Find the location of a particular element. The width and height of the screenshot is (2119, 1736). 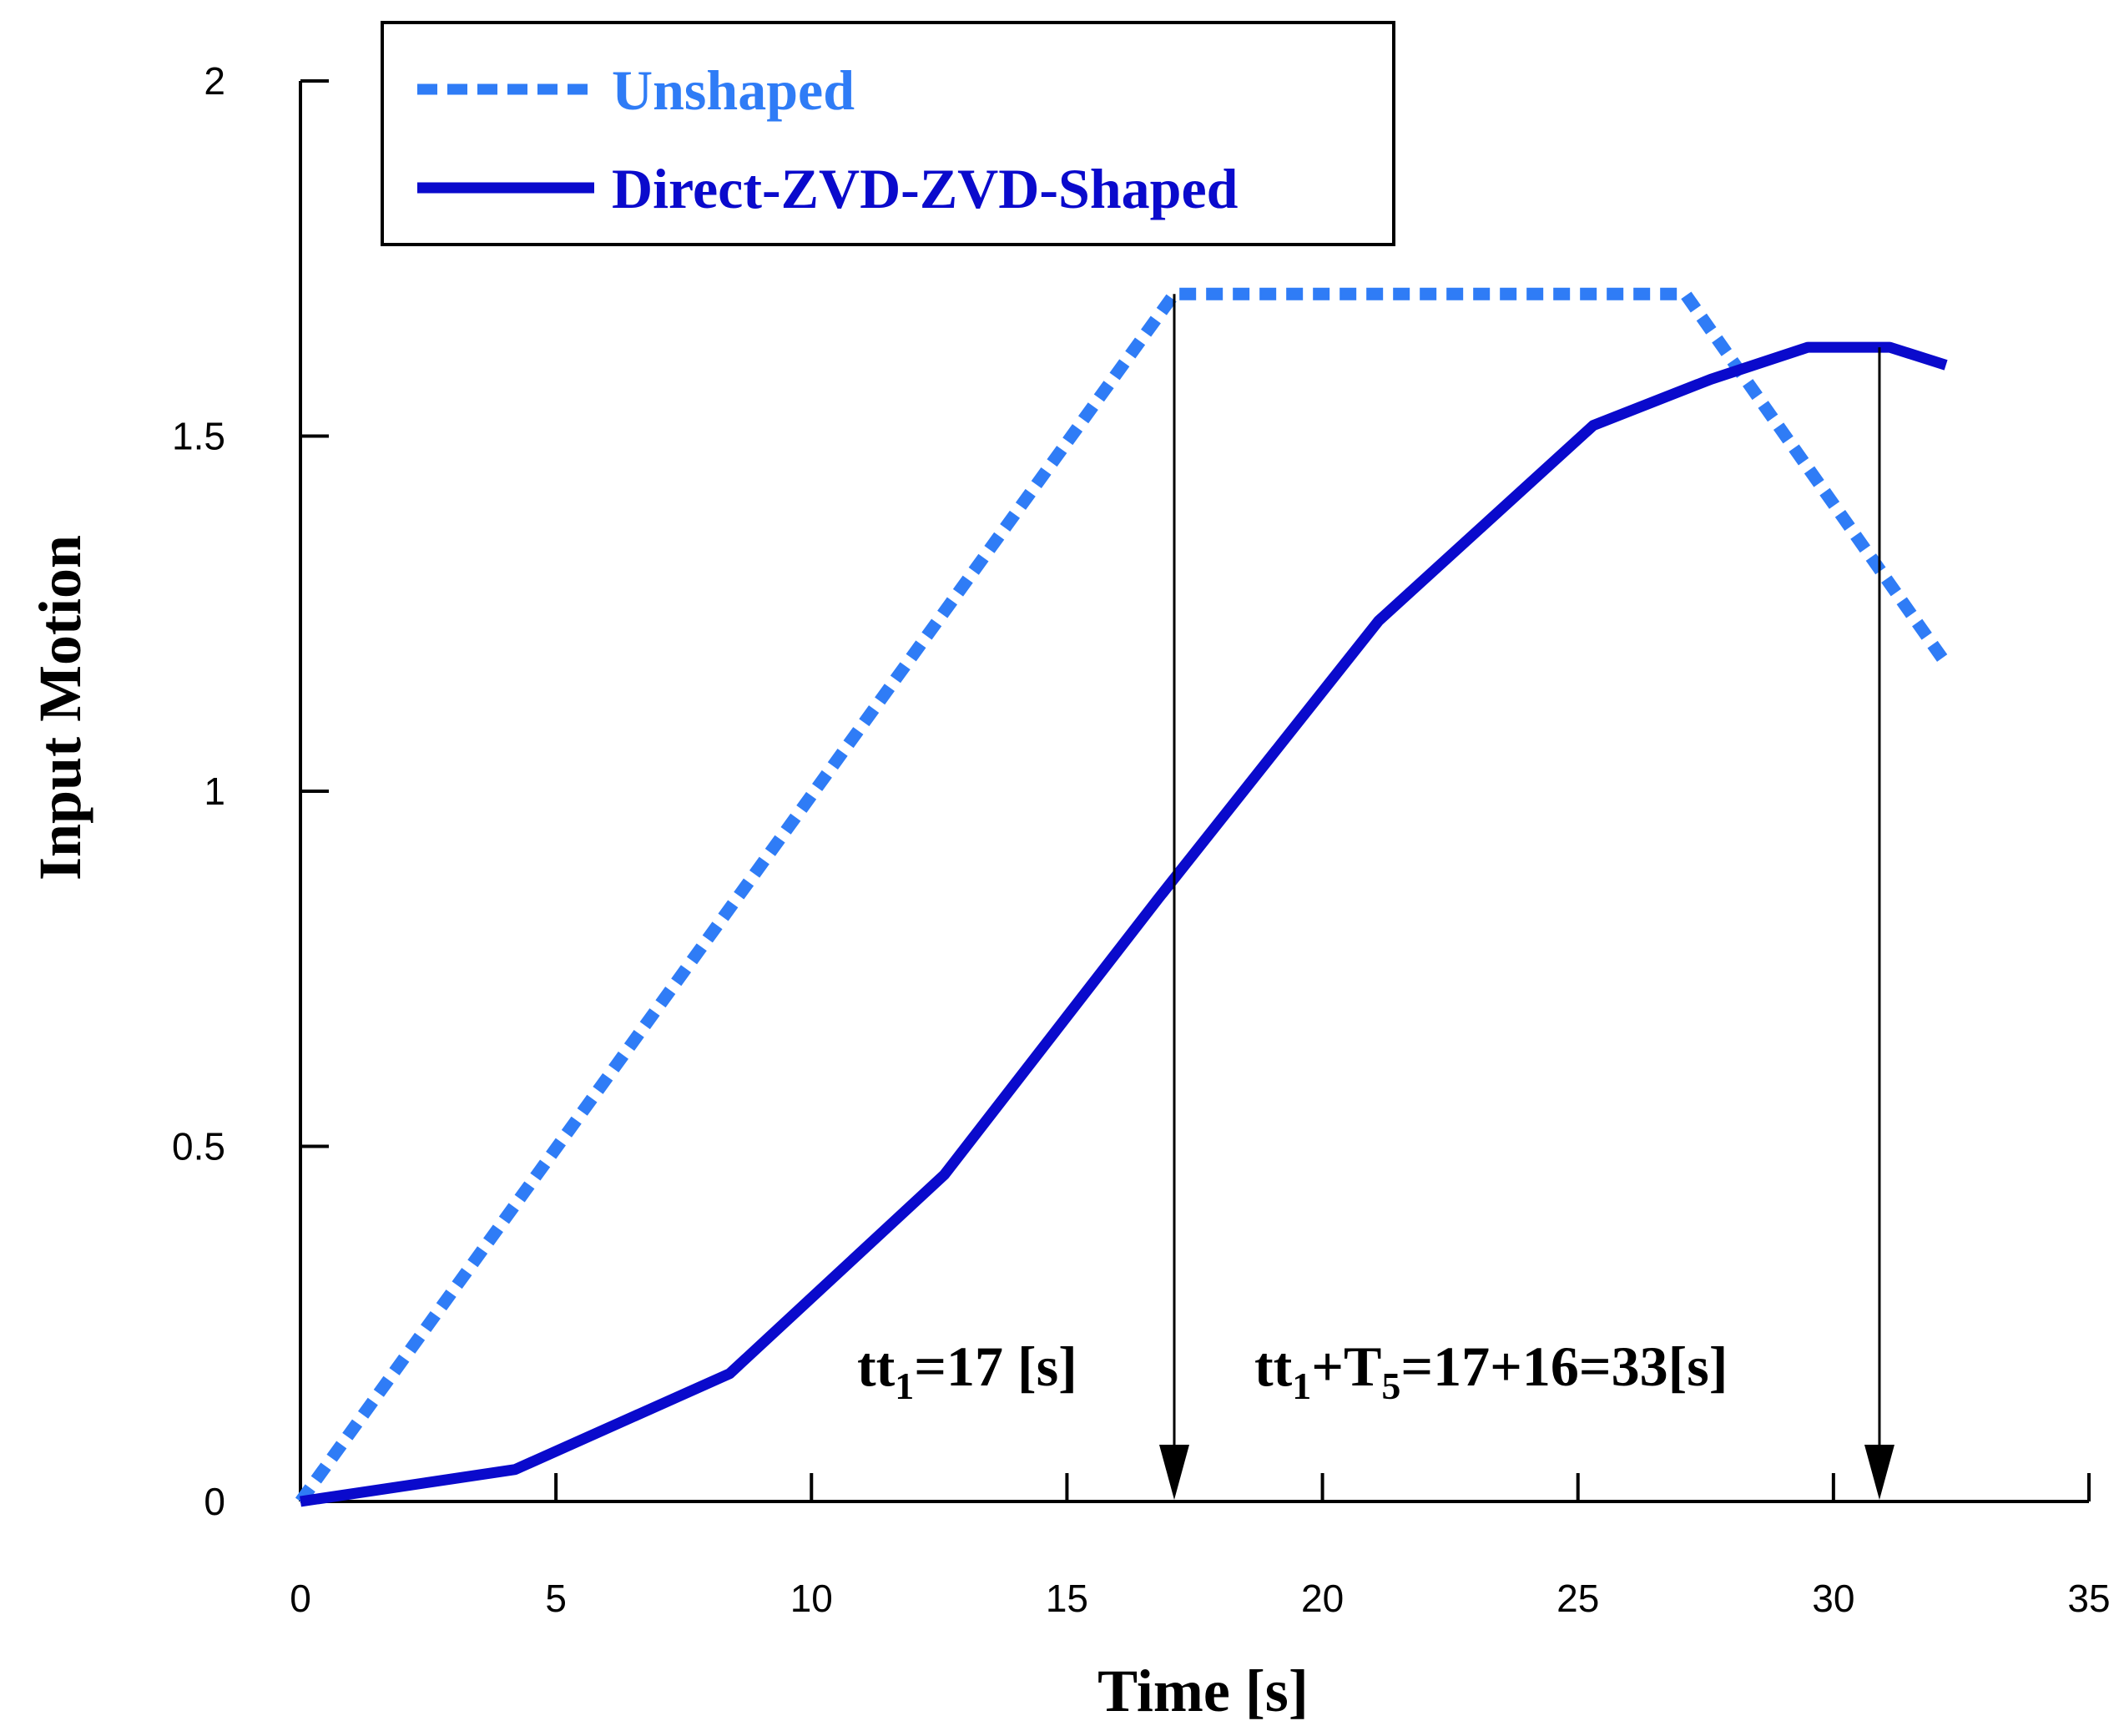

legend: Unshaped Direct-ZVD-ZVD-Shaped is located at coordinates (888, 133).